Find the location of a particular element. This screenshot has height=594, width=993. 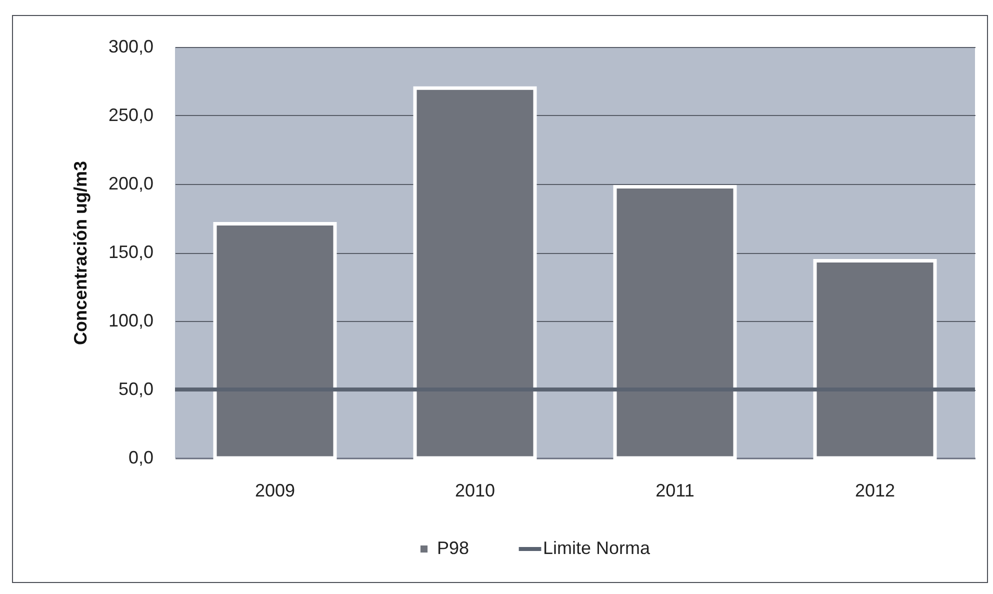

y-tick-label: 150,0 is located at coordinates (131, 252).